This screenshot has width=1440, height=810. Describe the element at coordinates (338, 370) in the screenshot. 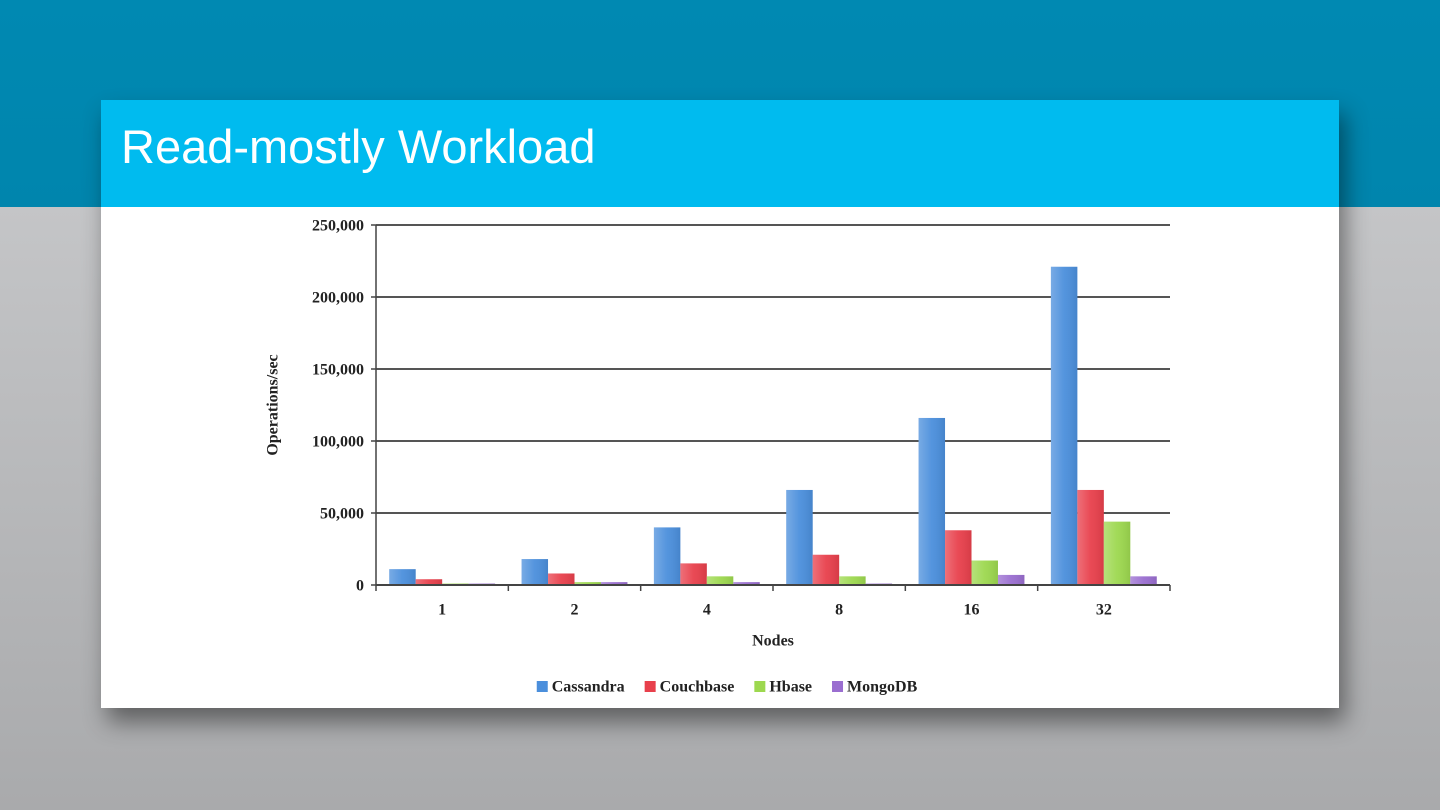

I see `y-tick-label: 150,000` at that location.